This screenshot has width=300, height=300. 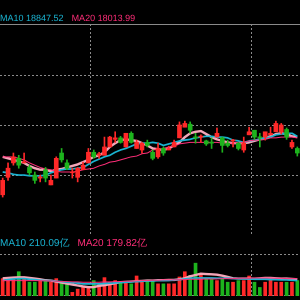 I want to click on text: MA10 18847.52, so click(x=32, y=18).